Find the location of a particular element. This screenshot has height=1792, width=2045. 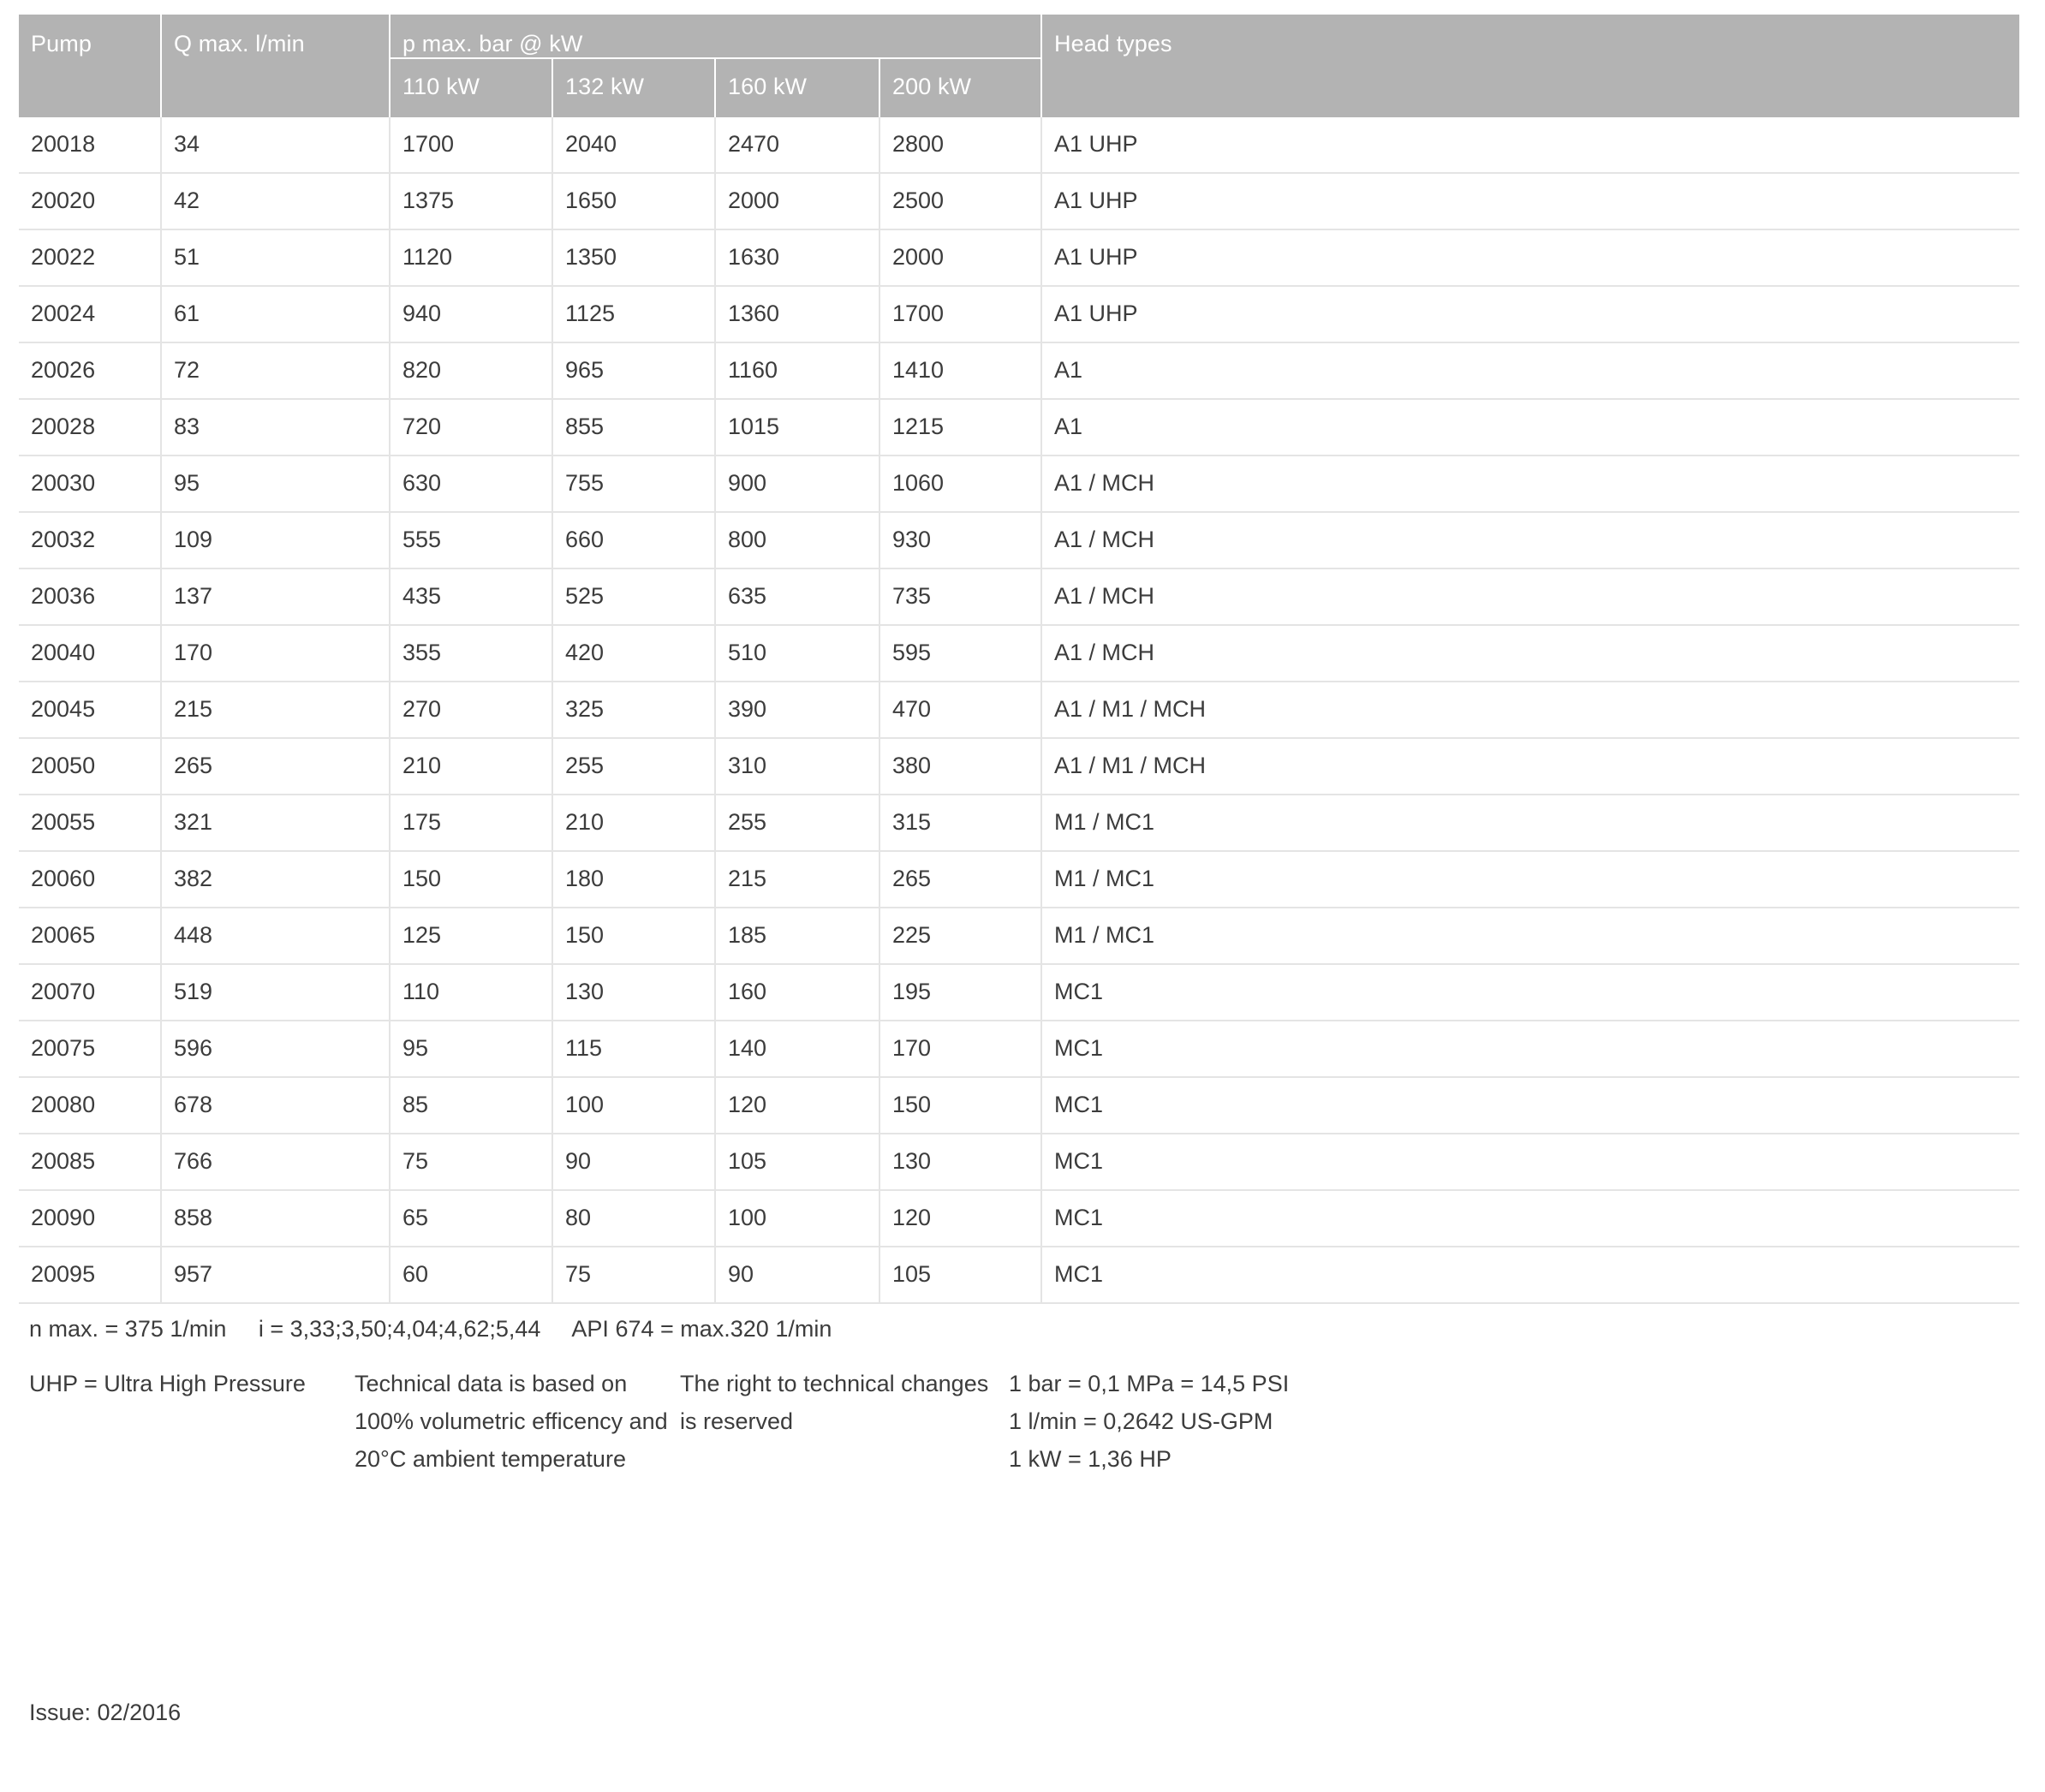

table-row: 20018 34 1700 2040 2470 2800 A1 UHP is located at coordinates (1019, 145).